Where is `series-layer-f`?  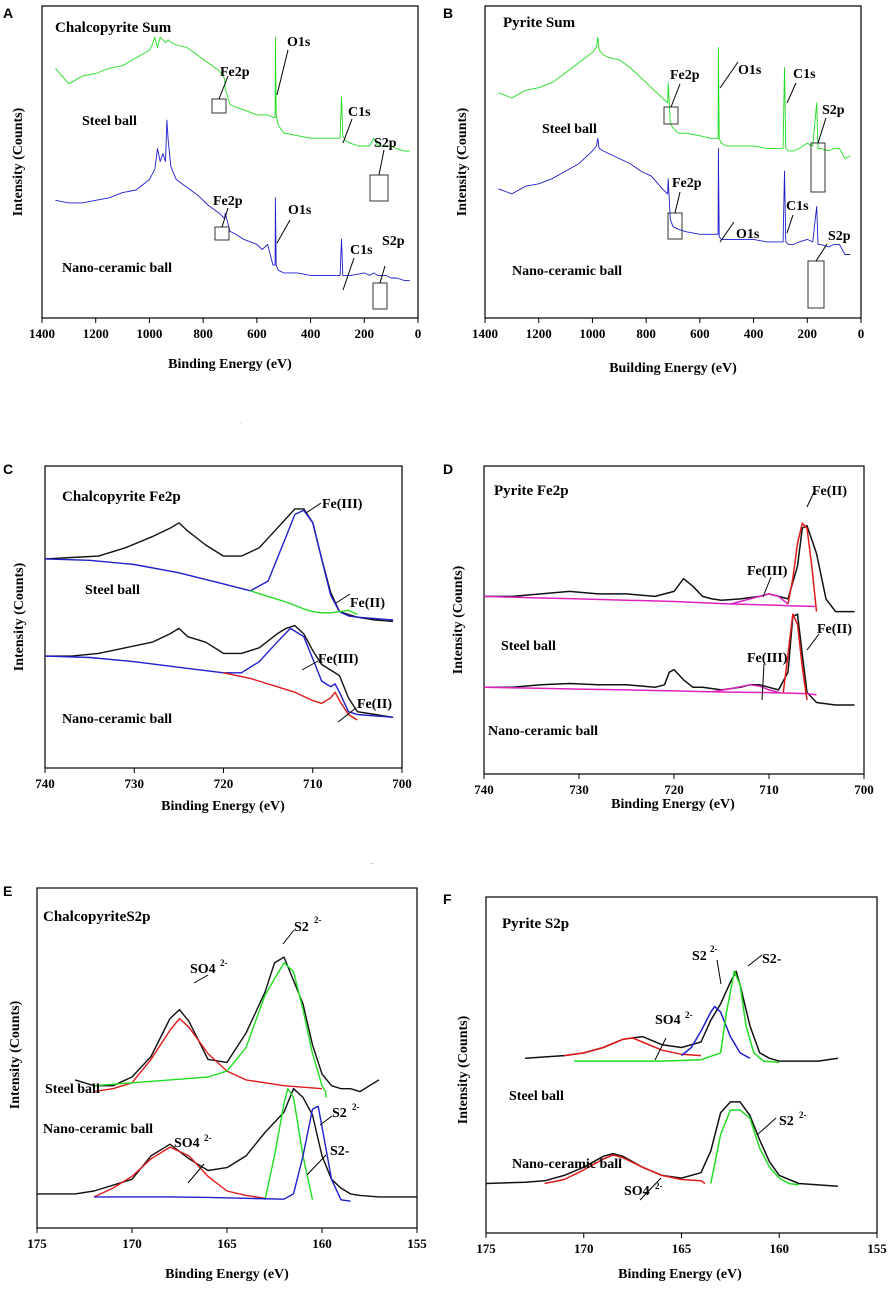 series-layer-f is located at coordinates (662, 1079).